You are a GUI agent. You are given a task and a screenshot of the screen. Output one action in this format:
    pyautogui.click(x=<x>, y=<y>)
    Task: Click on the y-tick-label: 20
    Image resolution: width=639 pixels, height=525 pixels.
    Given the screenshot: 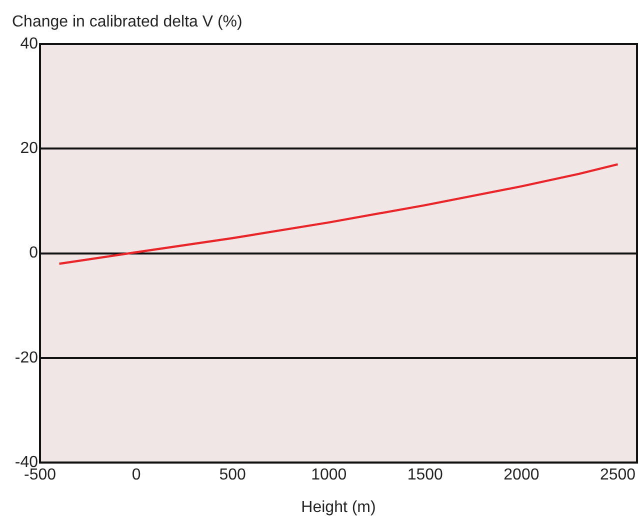 What is the action you would take?
    pyautogui.click(x=29, y=149)
    